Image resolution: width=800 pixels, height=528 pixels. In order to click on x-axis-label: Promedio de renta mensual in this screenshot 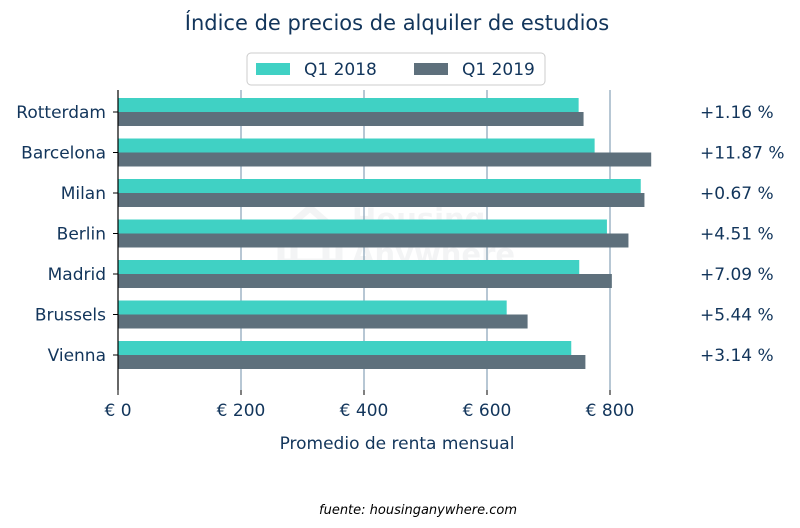, I will do `click(397, 444)`.